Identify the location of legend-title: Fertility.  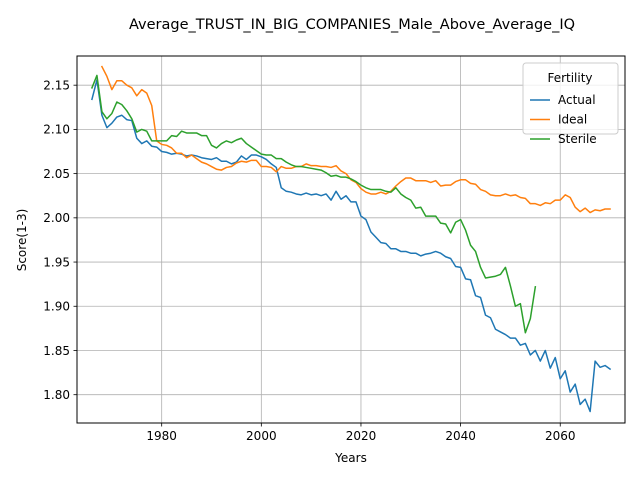
(569, 78).